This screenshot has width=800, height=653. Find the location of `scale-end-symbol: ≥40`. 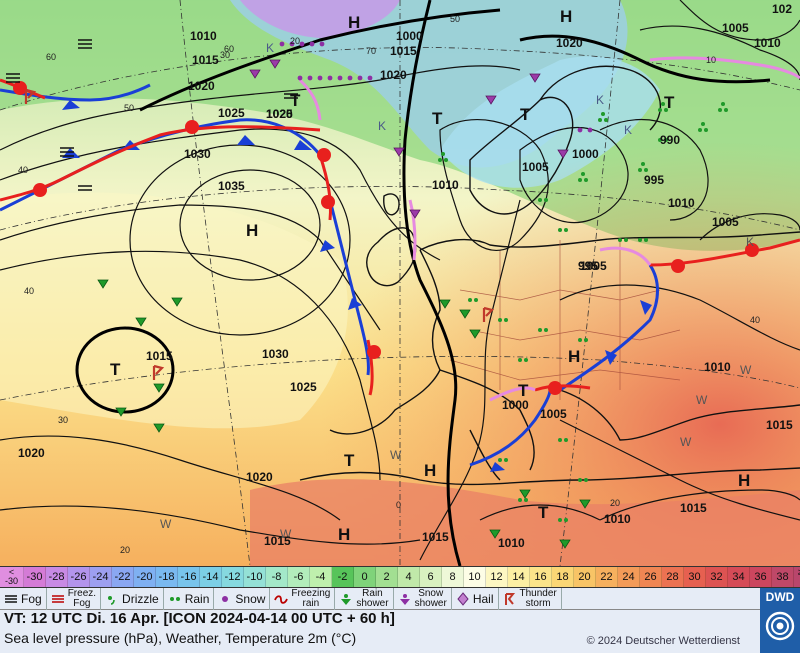

scale-end-symbol: ≥40 is located at coordinates (797, 572).